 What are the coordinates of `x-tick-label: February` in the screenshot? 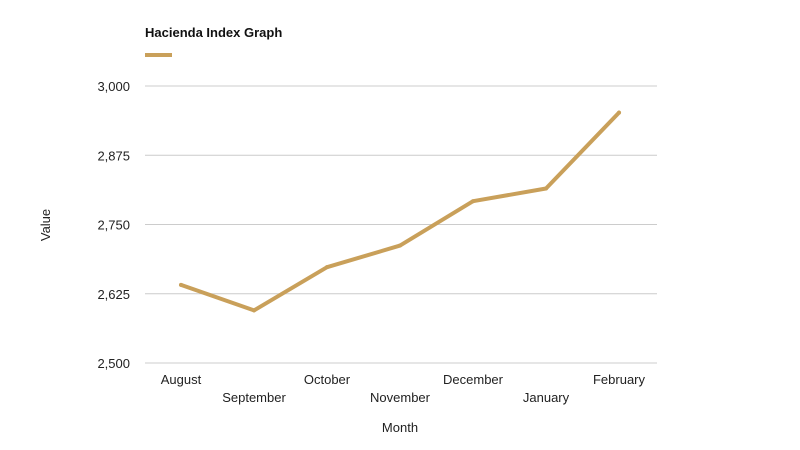 It's located at (619, 379).